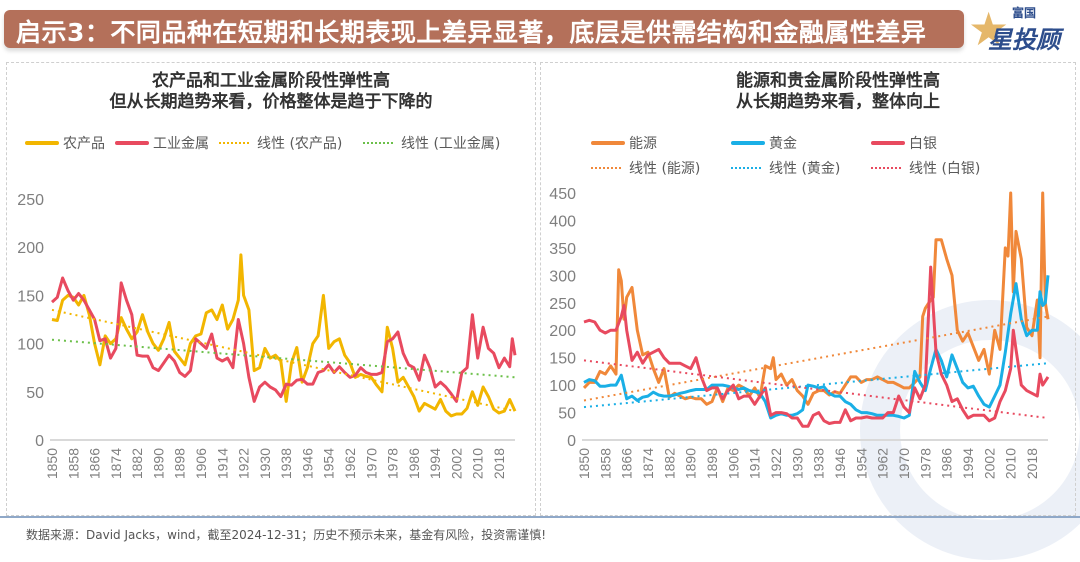 This screenshot has width=1080, height=562. Describe the element at coordinates (838, 81) in the screenshot. I see `right-chart-title-line1: 能源和贵金属阶段性弹性高` at that location.